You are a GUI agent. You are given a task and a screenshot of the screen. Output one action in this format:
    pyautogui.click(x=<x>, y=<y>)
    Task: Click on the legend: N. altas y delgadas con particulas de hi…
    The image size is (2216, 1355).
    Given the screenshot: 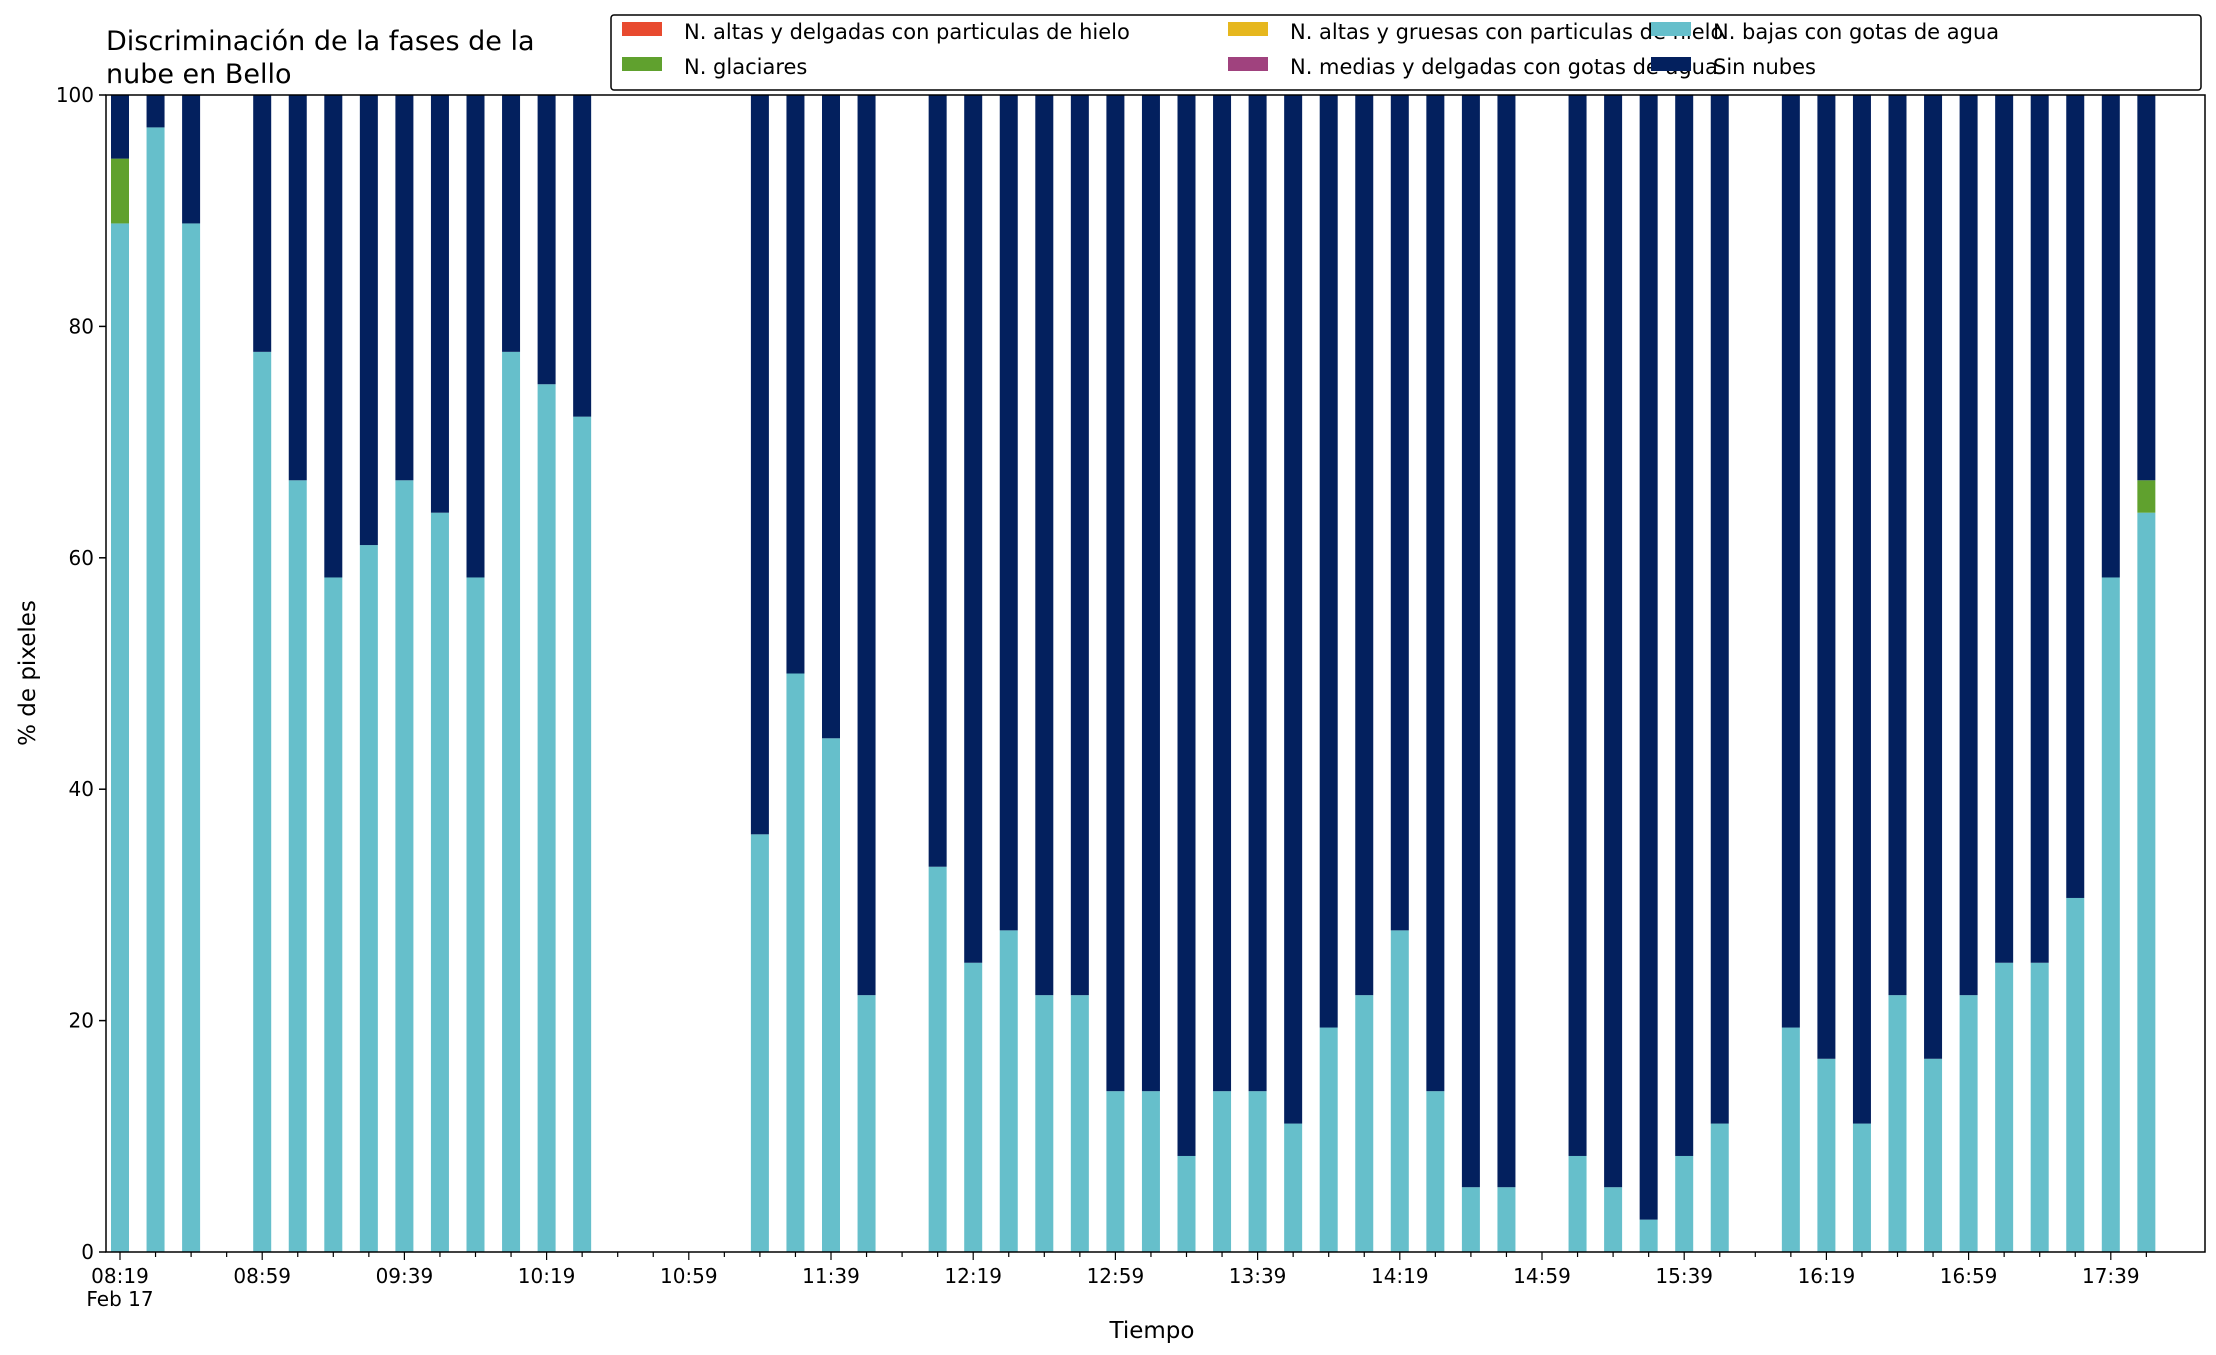 What is the action you would take?
    pyautogui.click(x=1406, y=52)
    